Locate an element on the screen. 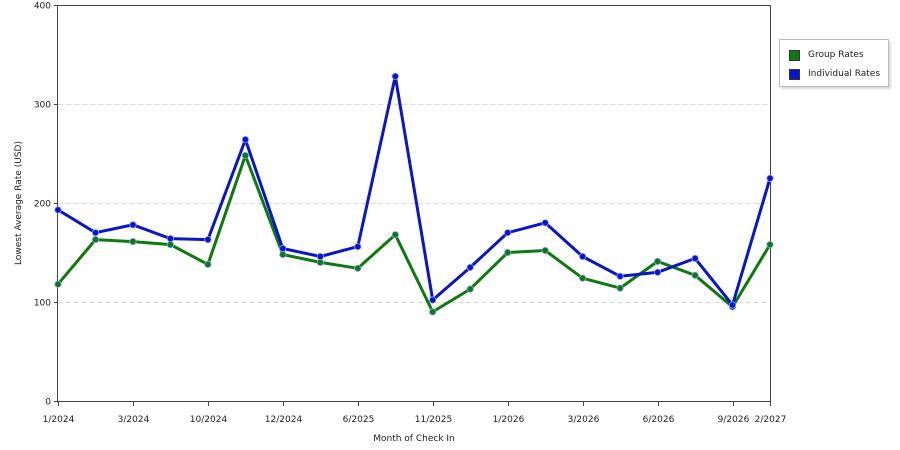 The height and width of the screenshot is (450, 900). y-tick-label: 100 is located at coordinates (42, 304).